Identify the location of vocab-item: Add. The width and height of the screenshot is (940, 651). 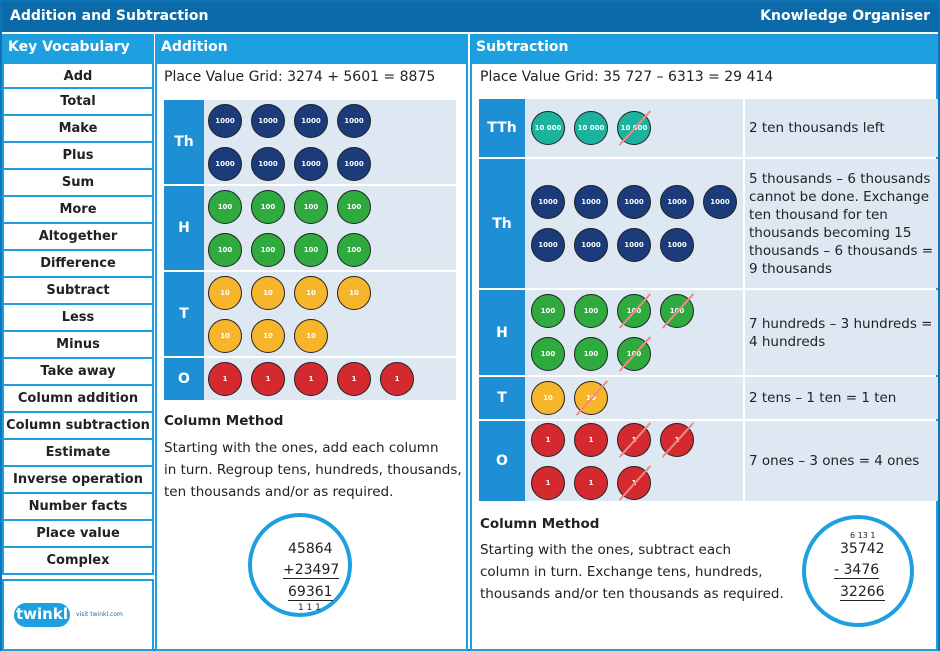
(78, 75).